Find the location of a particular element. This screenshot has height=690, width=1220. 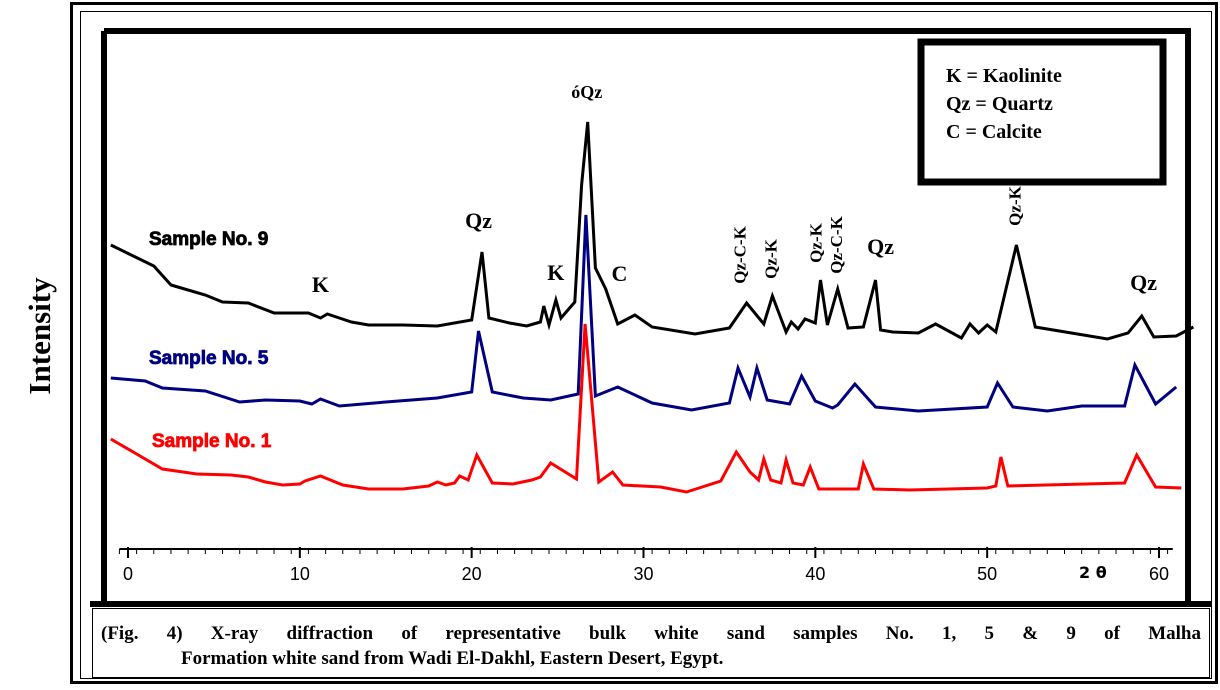

legend-box is located at coordinates (1042, 112).